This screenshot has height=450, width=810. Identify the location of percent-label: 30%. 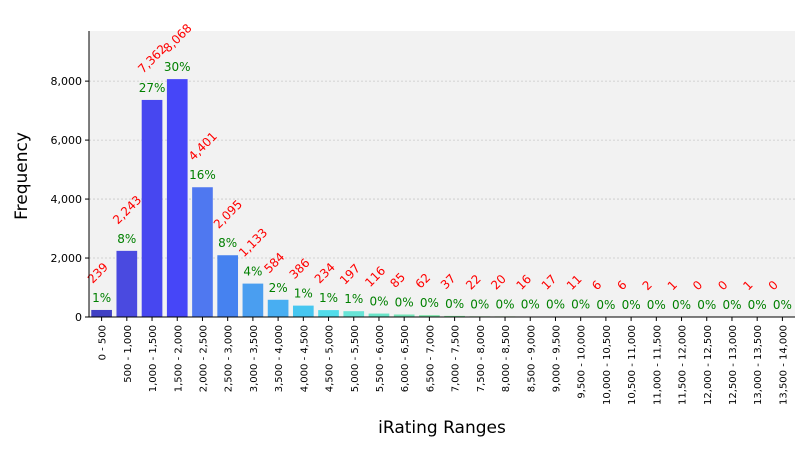
(177, 67).